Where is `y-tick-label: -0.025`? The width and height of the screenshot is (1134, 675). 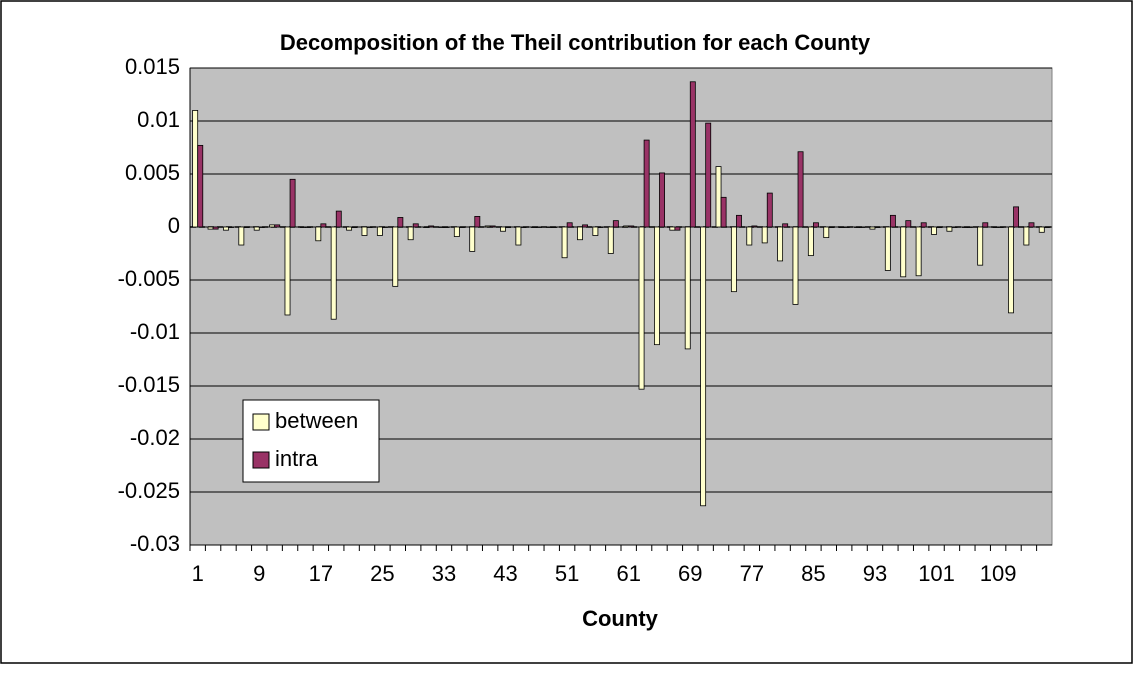 y-tick-label: -0.025 is located at coordinates (149, 490).